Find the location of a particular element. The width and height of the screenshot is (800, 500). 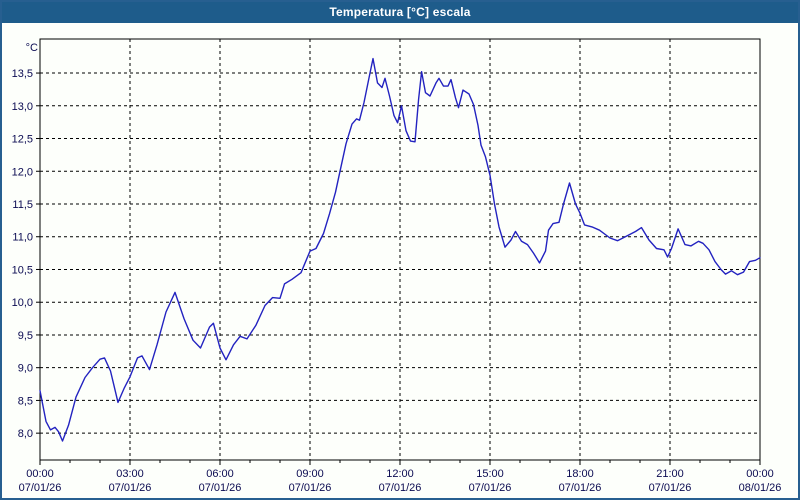

svg-text: 9,0 is located at coordinates (25, 369).